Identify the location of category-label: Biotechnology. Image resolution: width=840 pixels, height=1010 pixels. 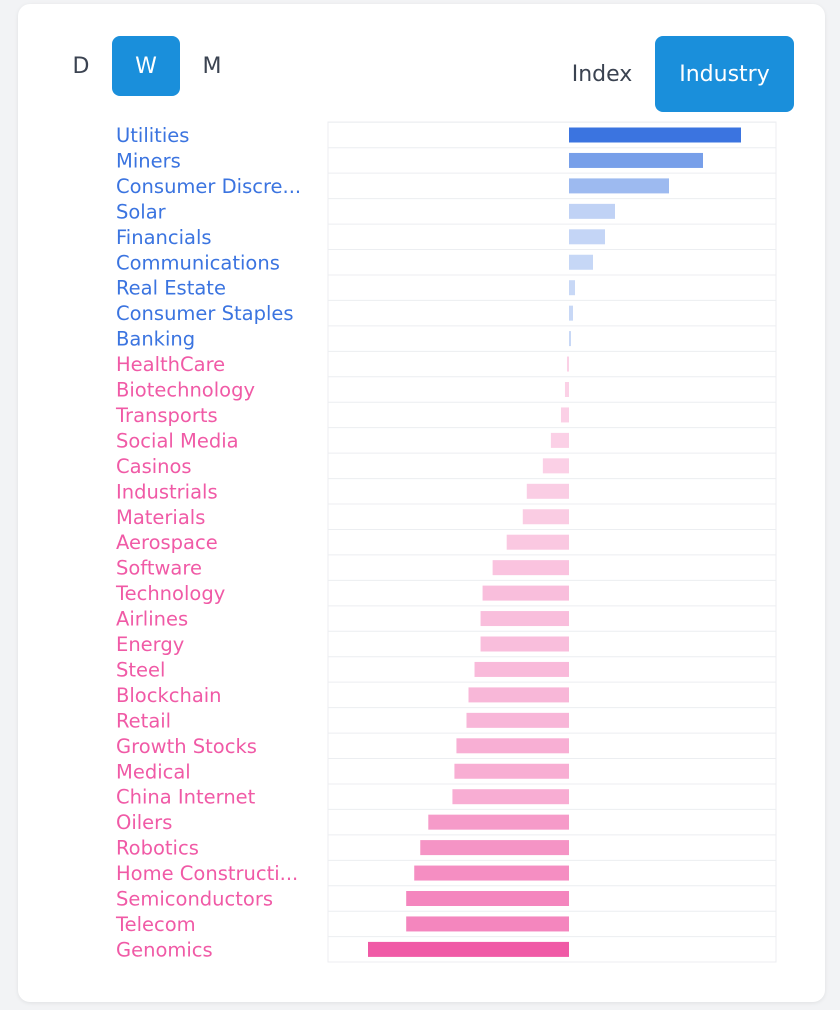
(185, 390).